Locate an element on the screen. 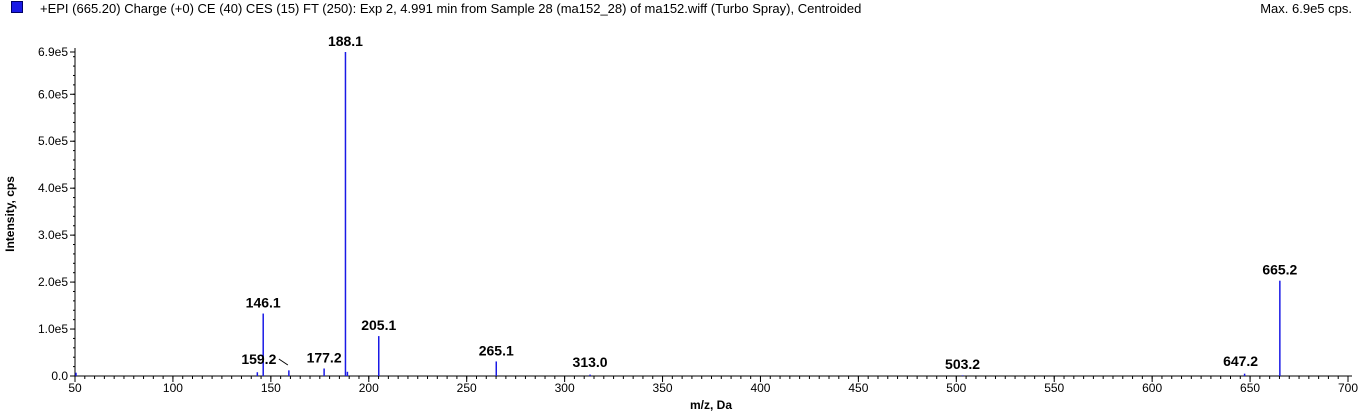 This screenshot has width=1360, height=413. y-tick-label: 6.0e5 is located at coordinates (53, 94).